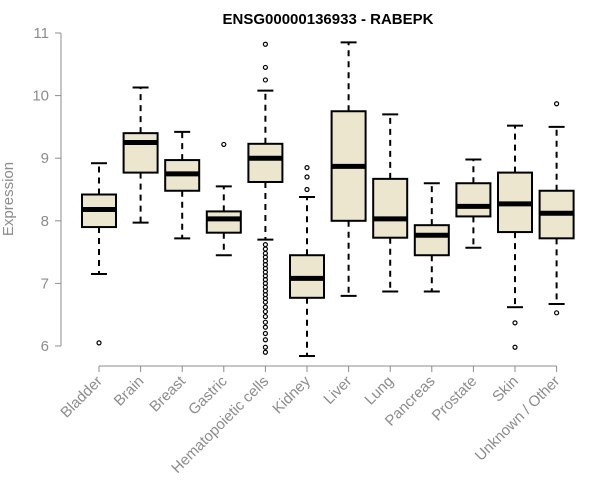 The width and height of the screenshot is (600, 500). Describe the element at coordinates (505, 389) in the screenshot. I see `x-tick-label: Skin` at that location.